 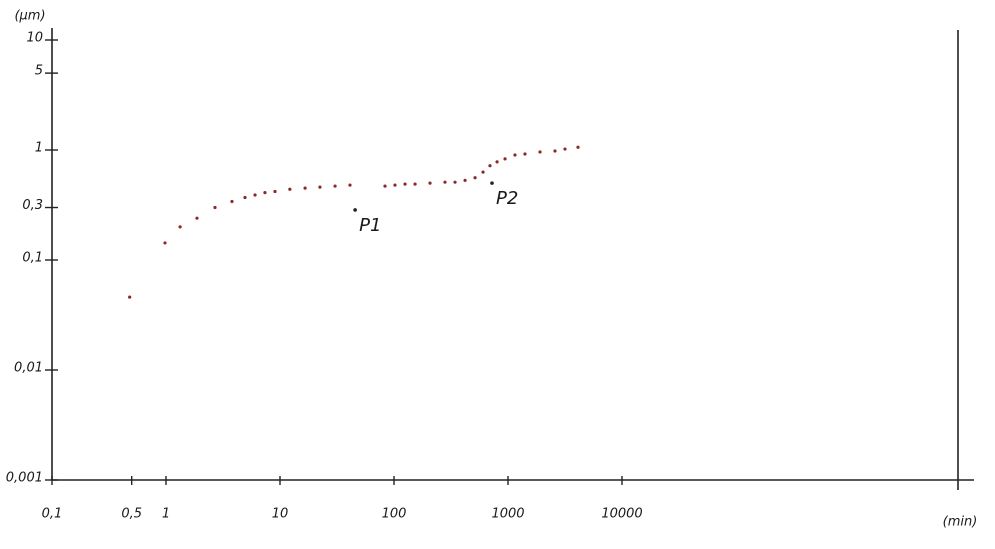 I want to click on x-tick-label: 1000, so click(x=507, y=514).